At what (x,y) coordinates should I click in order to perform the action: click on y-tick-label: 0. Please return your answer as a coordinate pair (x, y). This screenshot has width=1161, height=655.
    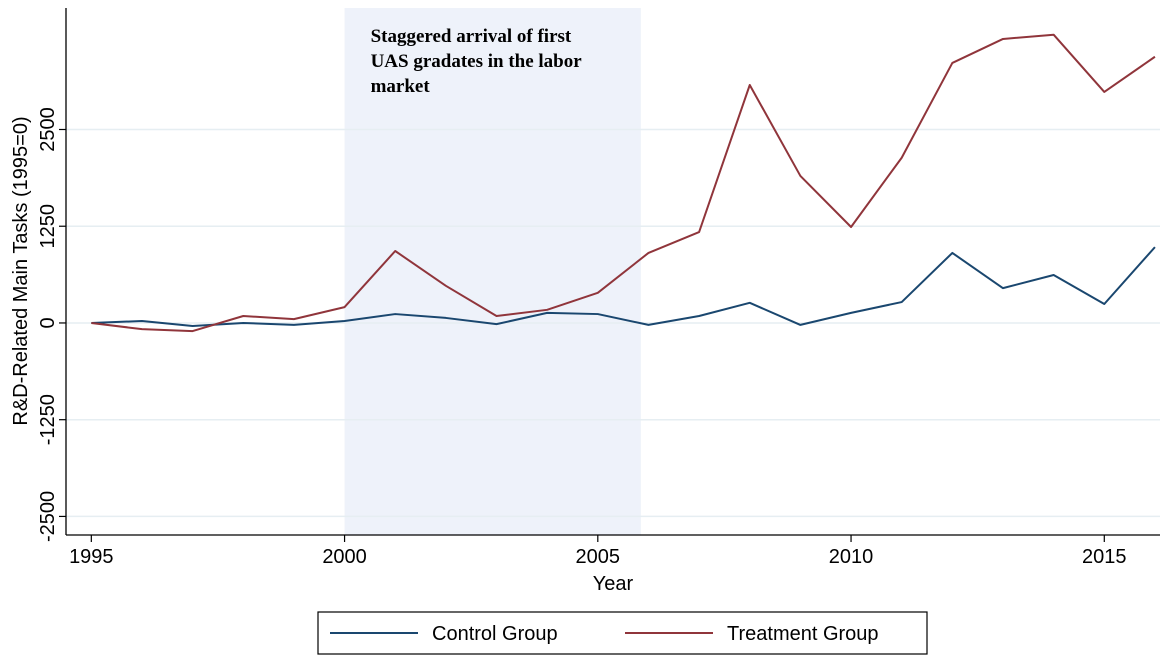
    Looking at the image, I should click on (48, 322).